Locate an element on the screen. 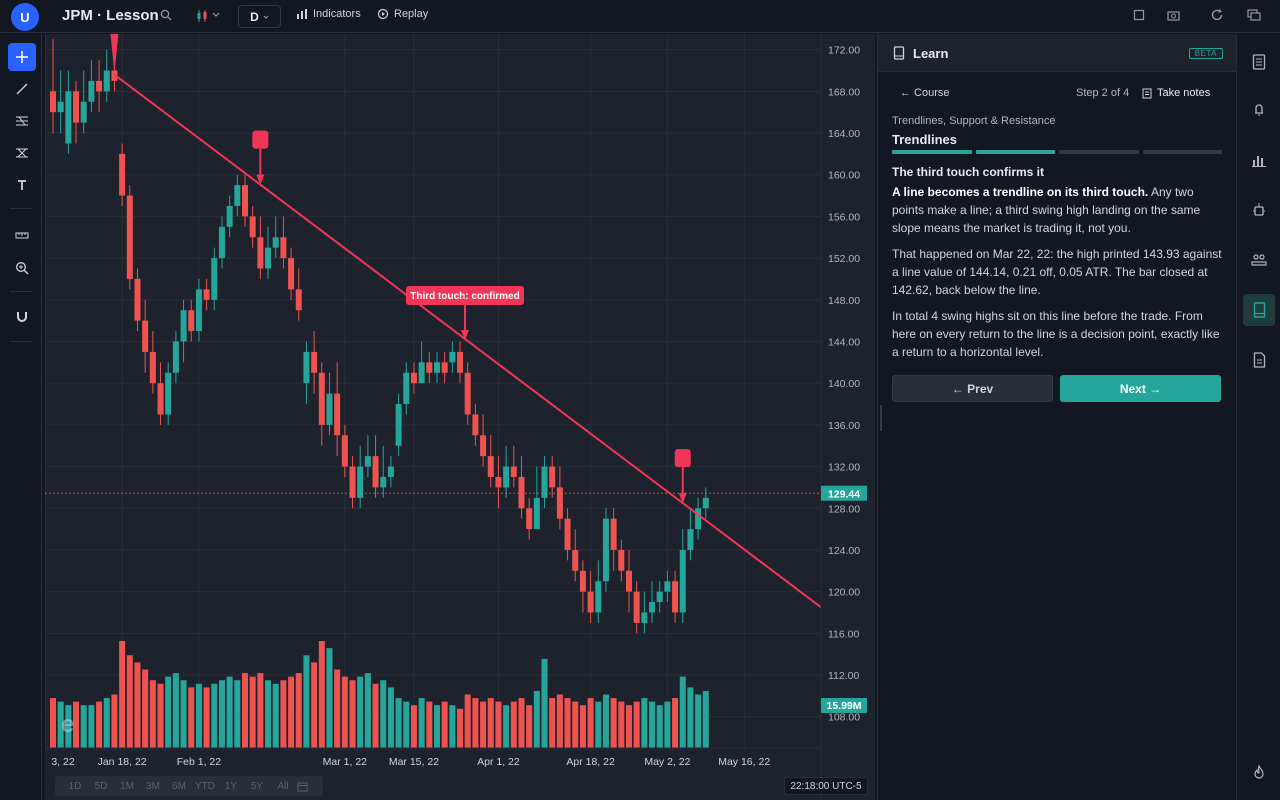 The width and height of the screenshot is (1280, 800). interval-selector: D is located at coordinates (259, 16).